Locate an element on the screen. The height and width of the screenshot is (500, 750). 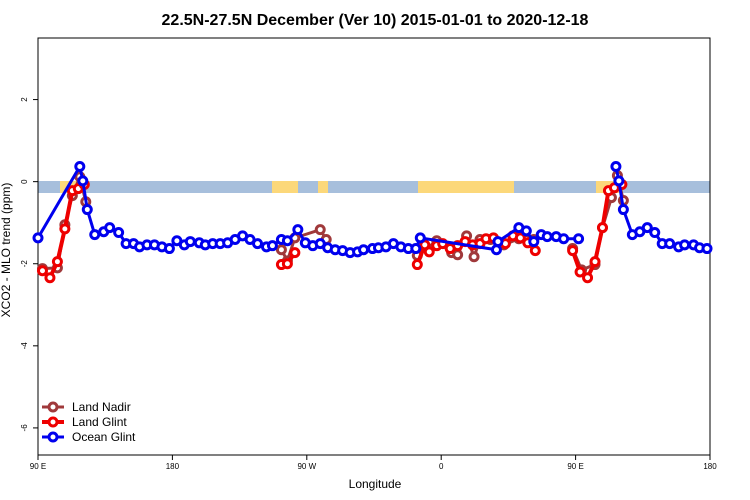
x-axis-label: Longitude is located at coordinates (375, 484).